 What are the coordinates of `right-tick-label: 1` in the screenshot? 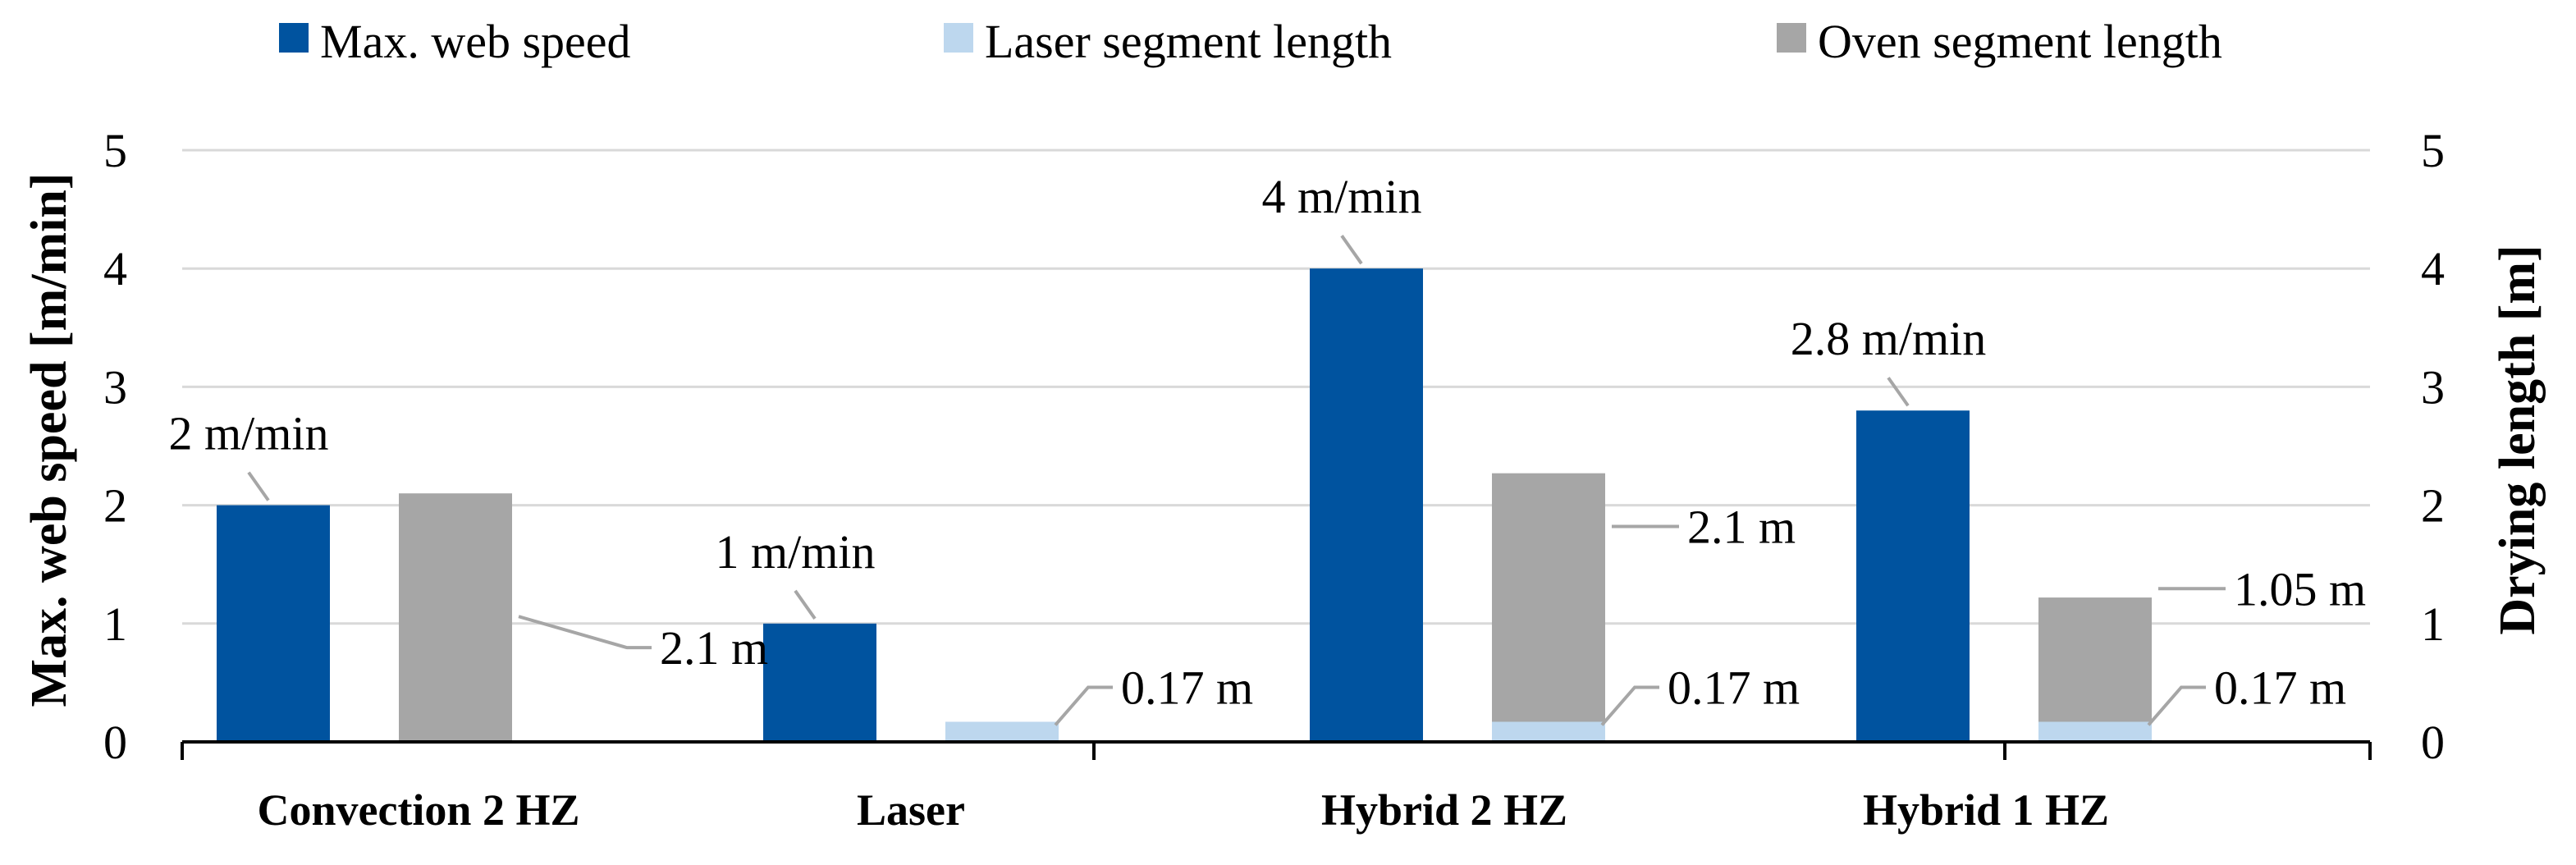 It's located at (2433, 624).